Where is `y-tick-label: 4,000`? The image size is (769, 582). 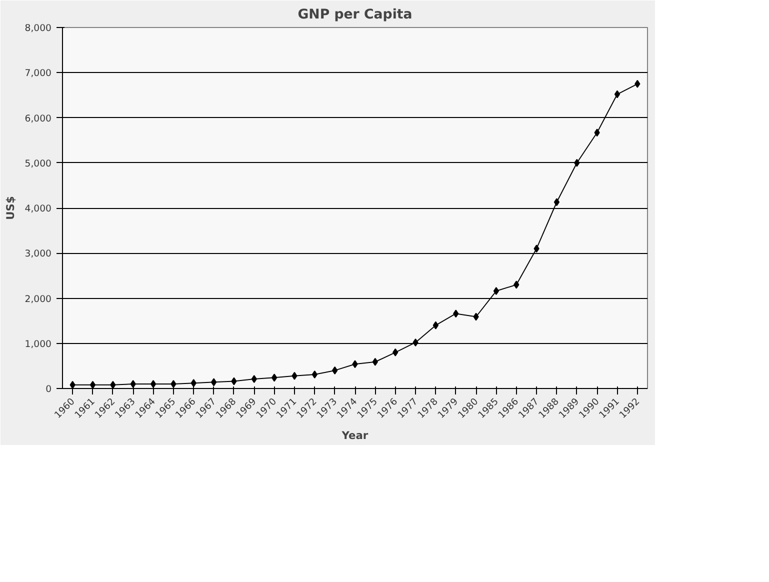
y-tick-label: 4,000 is located at coordinates (38, 209).